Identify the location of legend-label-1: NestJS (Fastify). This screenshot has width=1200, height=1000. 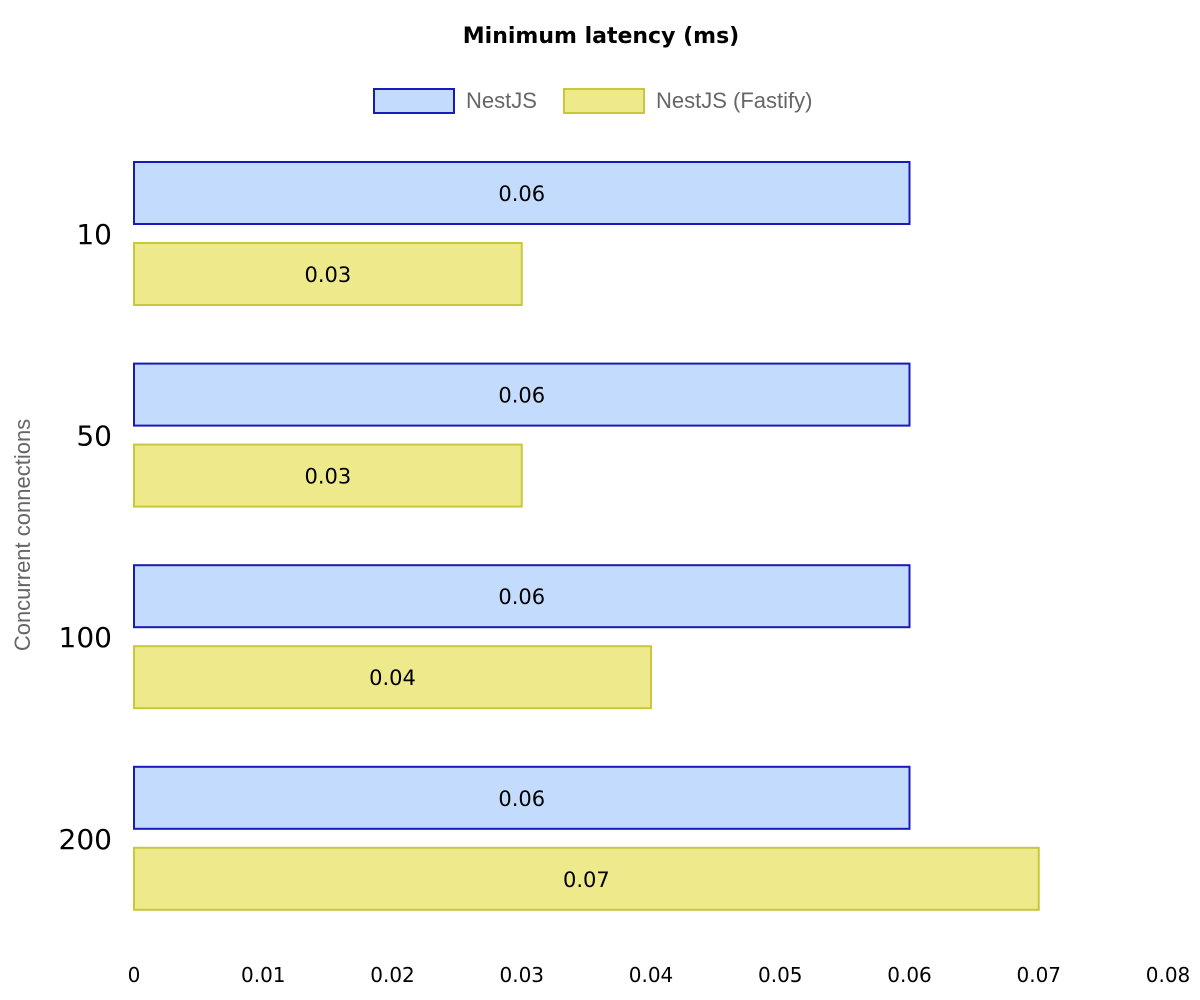
(734, 100).